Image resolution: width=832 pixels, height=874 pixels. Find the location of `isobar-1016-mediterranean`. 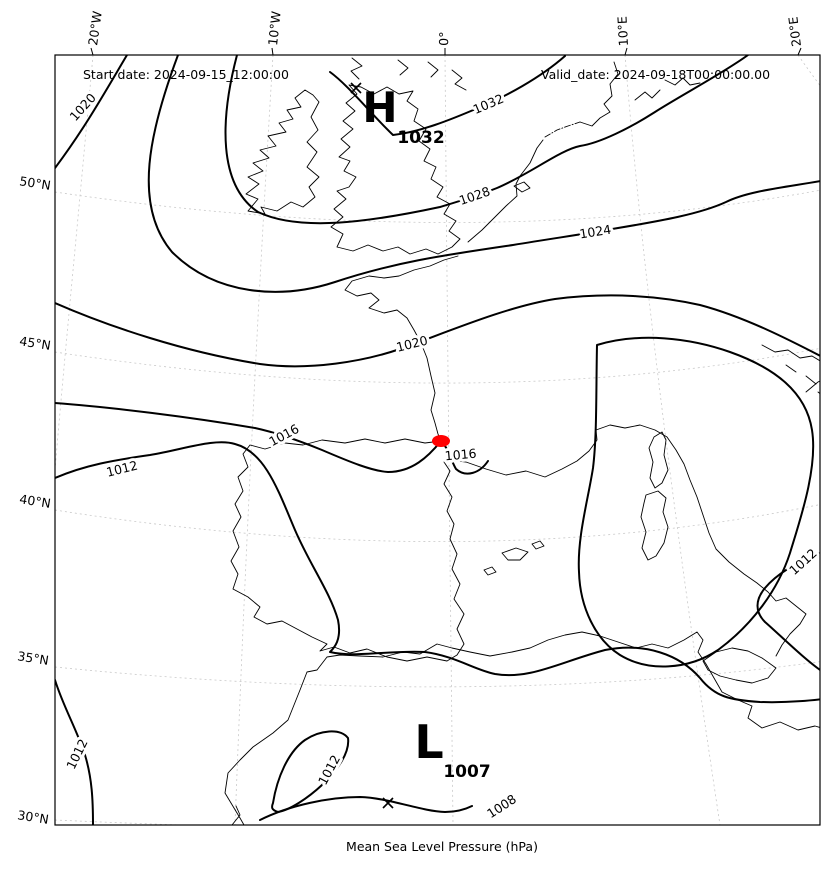

isobar-1016-mediterranean is located at coordinates (696, 502).